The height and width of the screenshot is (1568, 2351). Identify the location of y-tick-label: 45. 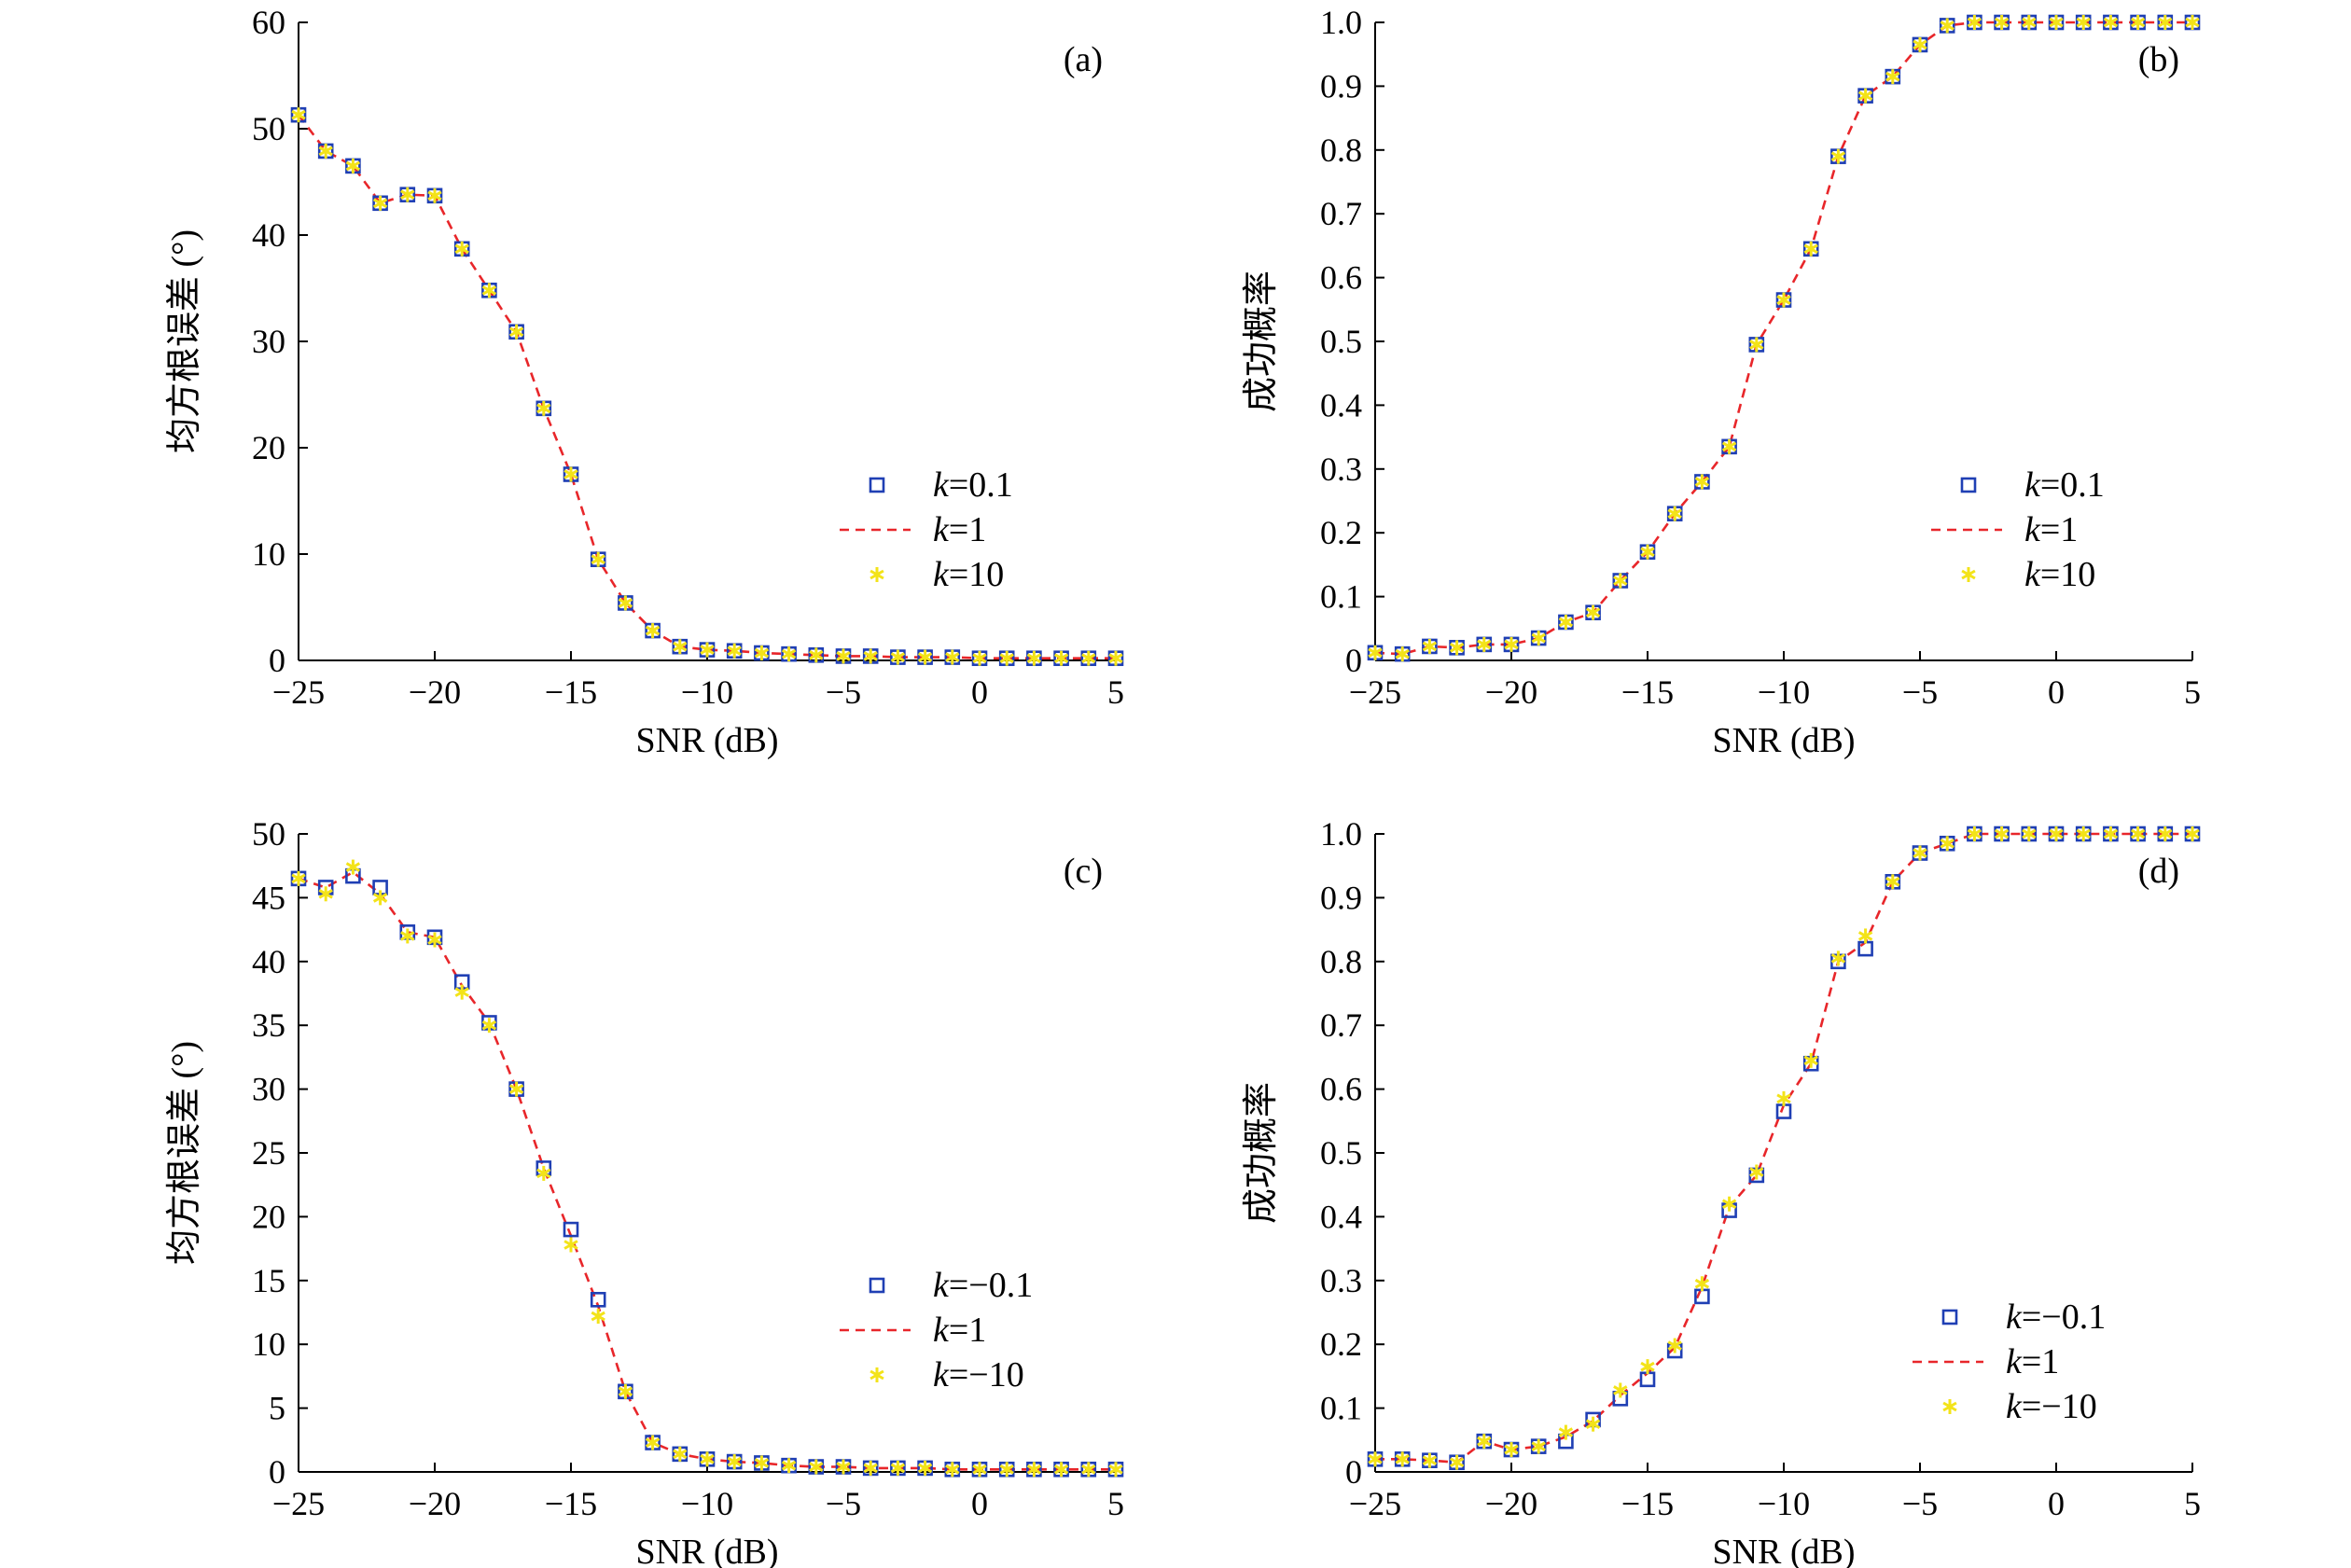
(268, 897).